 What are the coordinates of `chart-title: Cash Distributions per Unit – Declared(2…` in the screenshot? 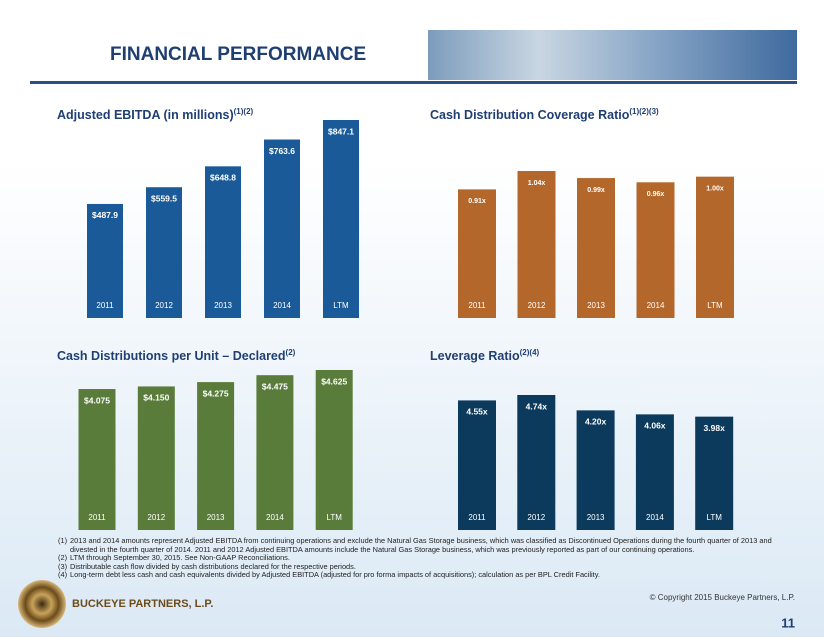 It's located at (176, 355).